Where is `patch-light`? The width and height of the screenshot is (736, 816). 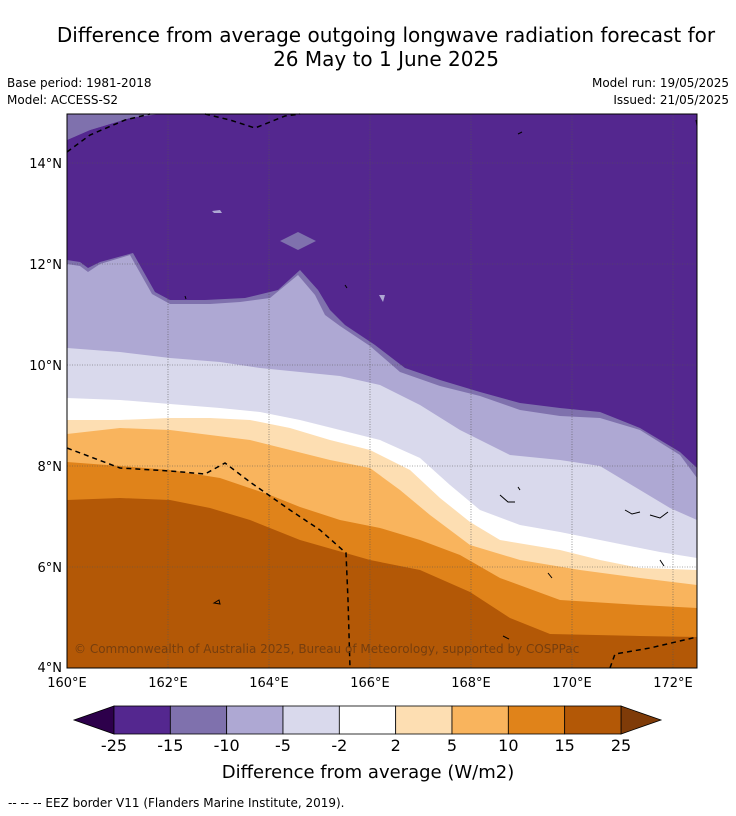 patch-light is located at coordinates (298, 241).